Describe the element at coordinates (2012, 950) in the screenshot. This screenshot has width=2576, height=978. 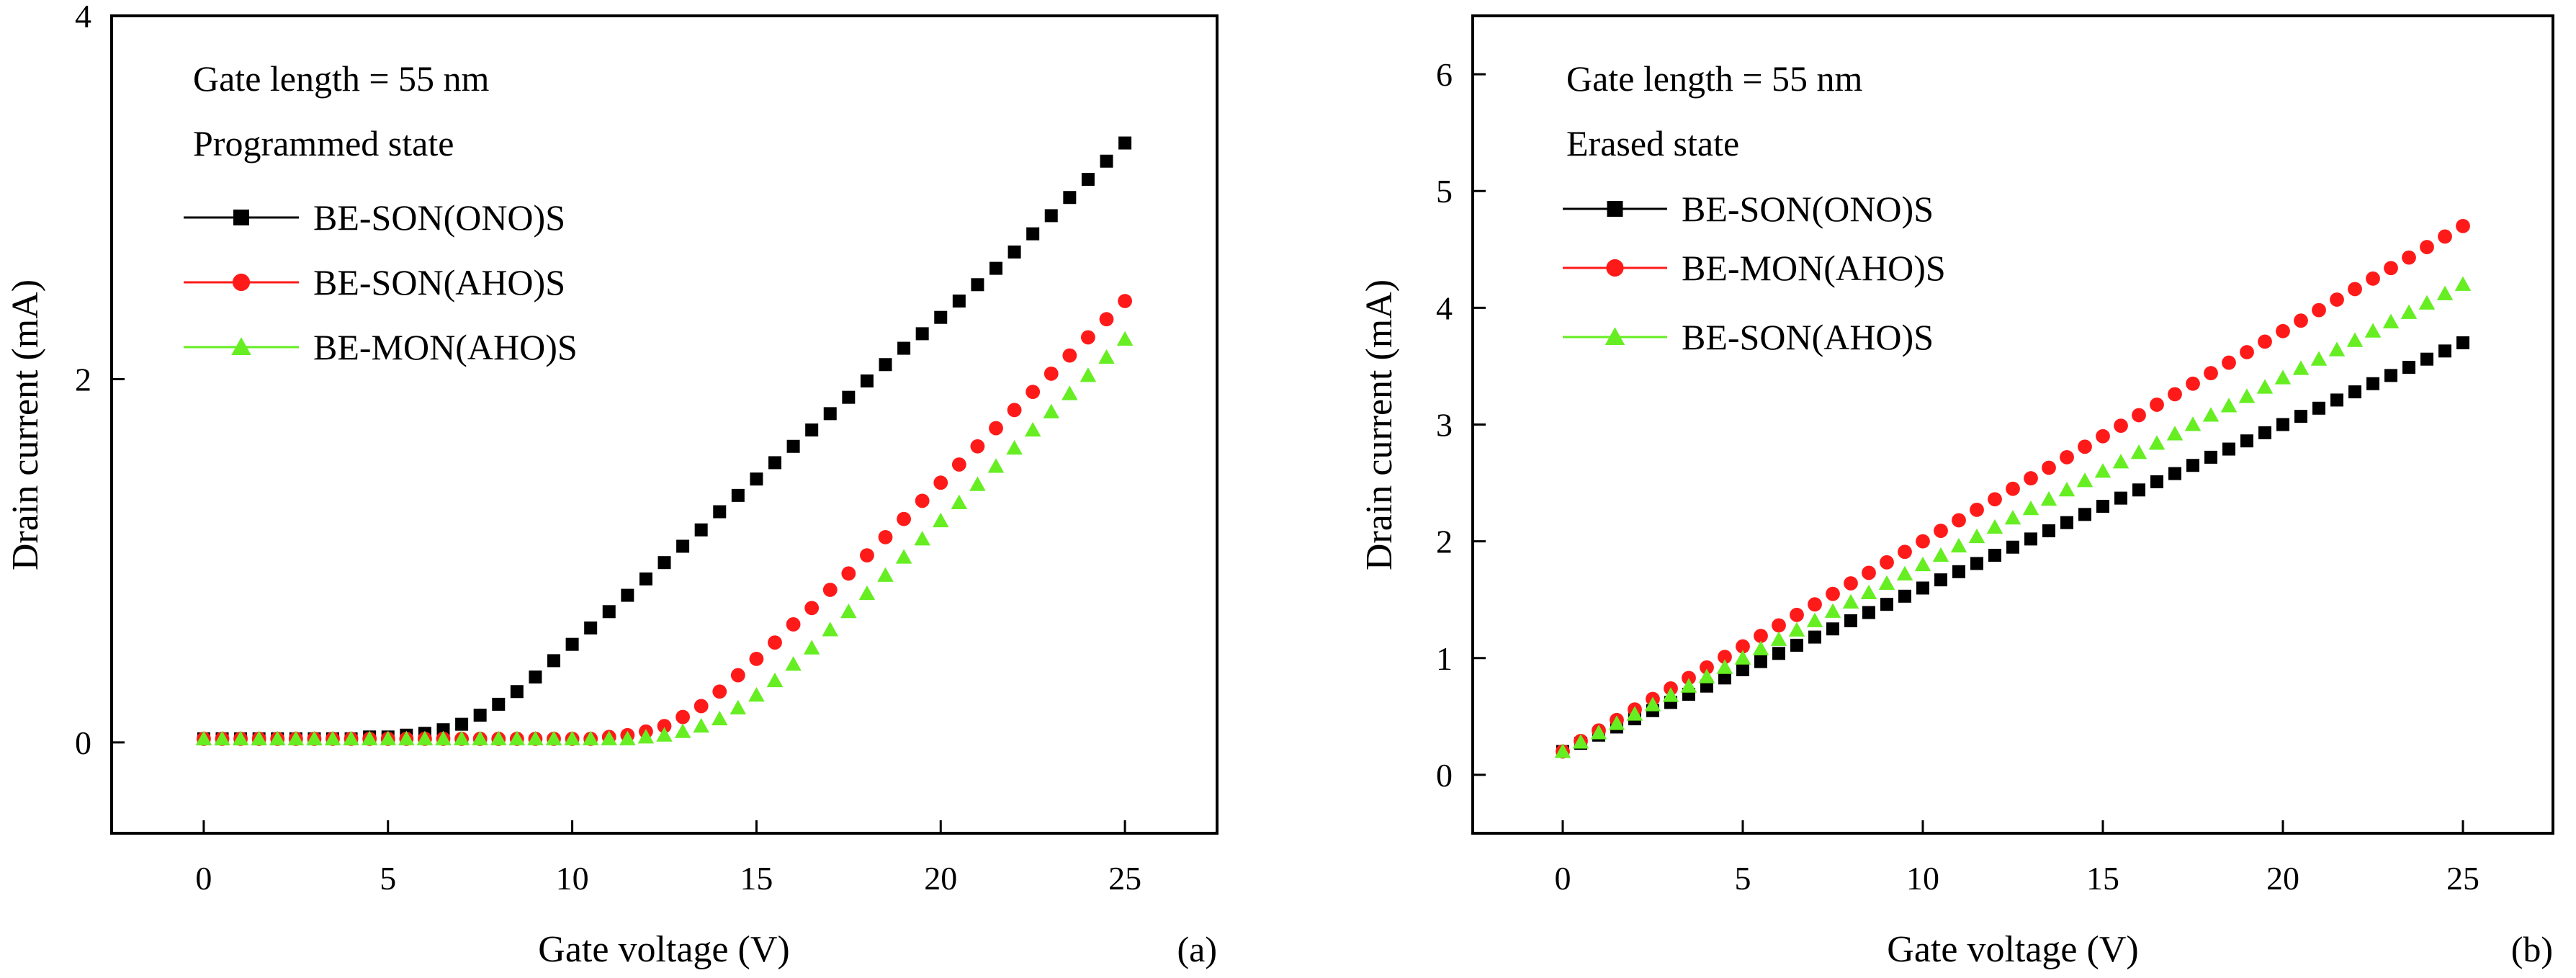
I see `x-axis-label-b: Gate voltage (V)` at that location.